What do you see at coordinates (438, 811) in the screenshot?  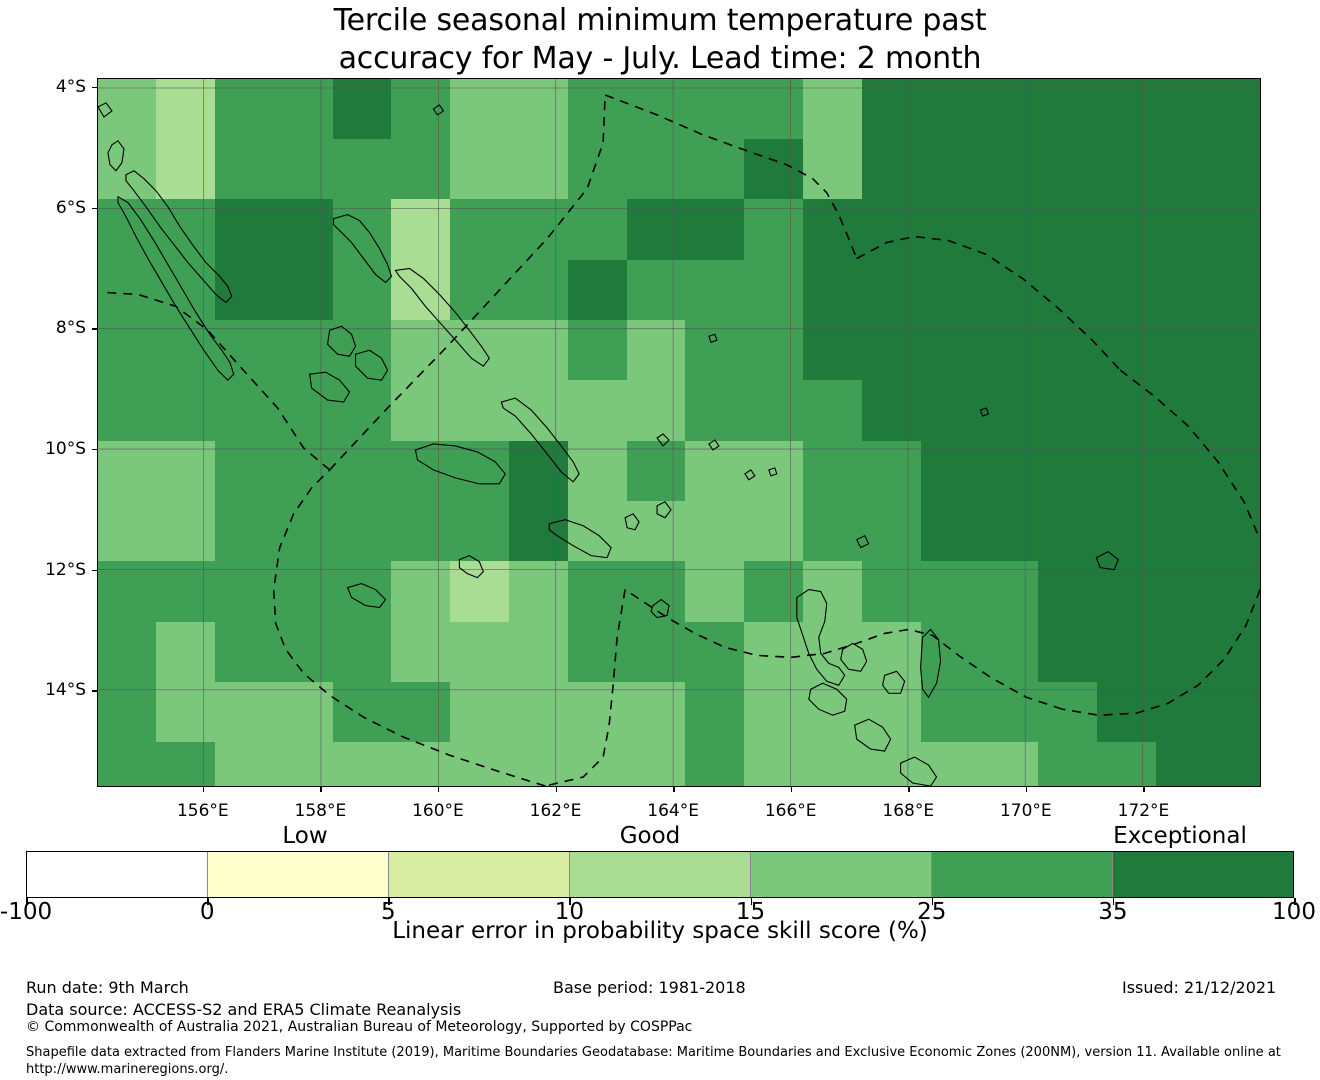 I see `x-axis-tick-label: 160°E` at bounding box center [438, 811].